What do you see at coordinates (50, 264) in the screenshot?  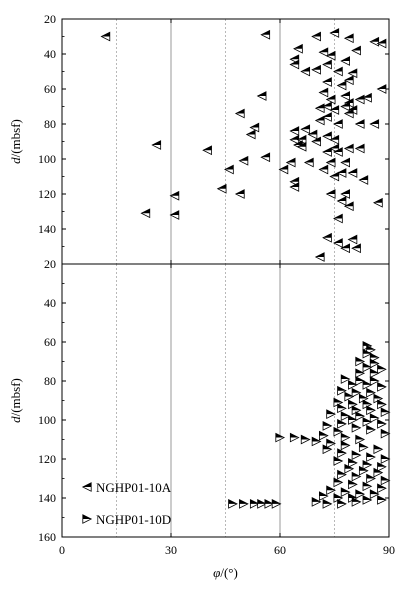 I see `y-tick-label: 20` at bounding box center [50, 264].